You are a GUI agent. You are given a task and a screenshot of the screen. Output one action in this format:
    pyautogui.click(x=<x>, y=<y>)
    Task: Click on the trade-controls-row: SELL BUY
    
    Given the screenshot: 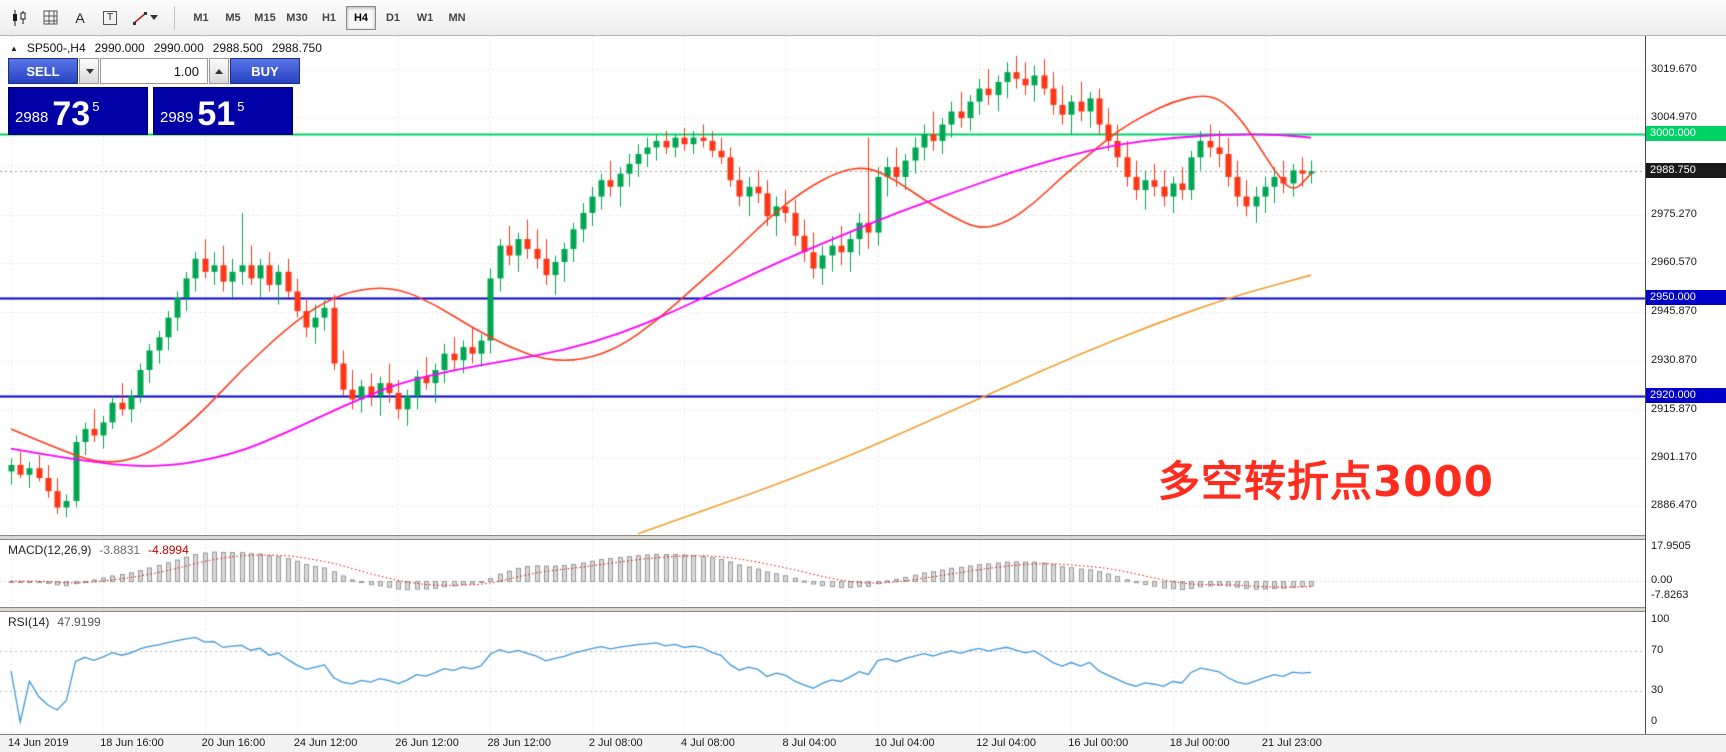 What is the action you would take?
    pyautogui.click(x=154, y=71)
    